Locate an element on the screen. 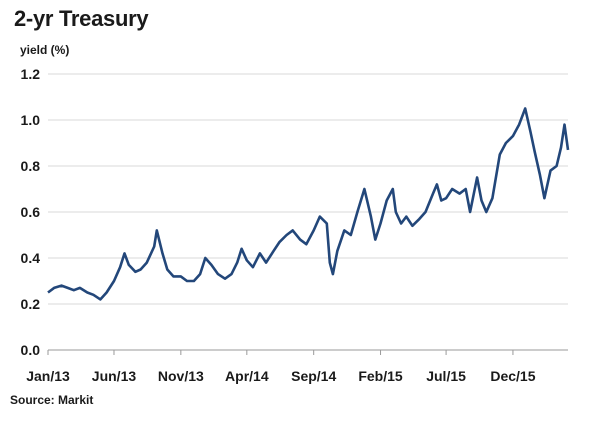 This screenshot has height=425, width=590. y-tick-label: 1.0 is located at coordinates (31, 120).